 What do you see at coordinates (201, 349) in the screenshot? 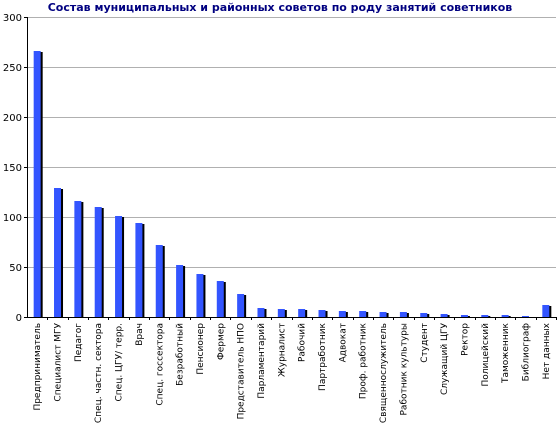
I see `x-tick-label: Пенсионер` at bounding box center [201, 349].